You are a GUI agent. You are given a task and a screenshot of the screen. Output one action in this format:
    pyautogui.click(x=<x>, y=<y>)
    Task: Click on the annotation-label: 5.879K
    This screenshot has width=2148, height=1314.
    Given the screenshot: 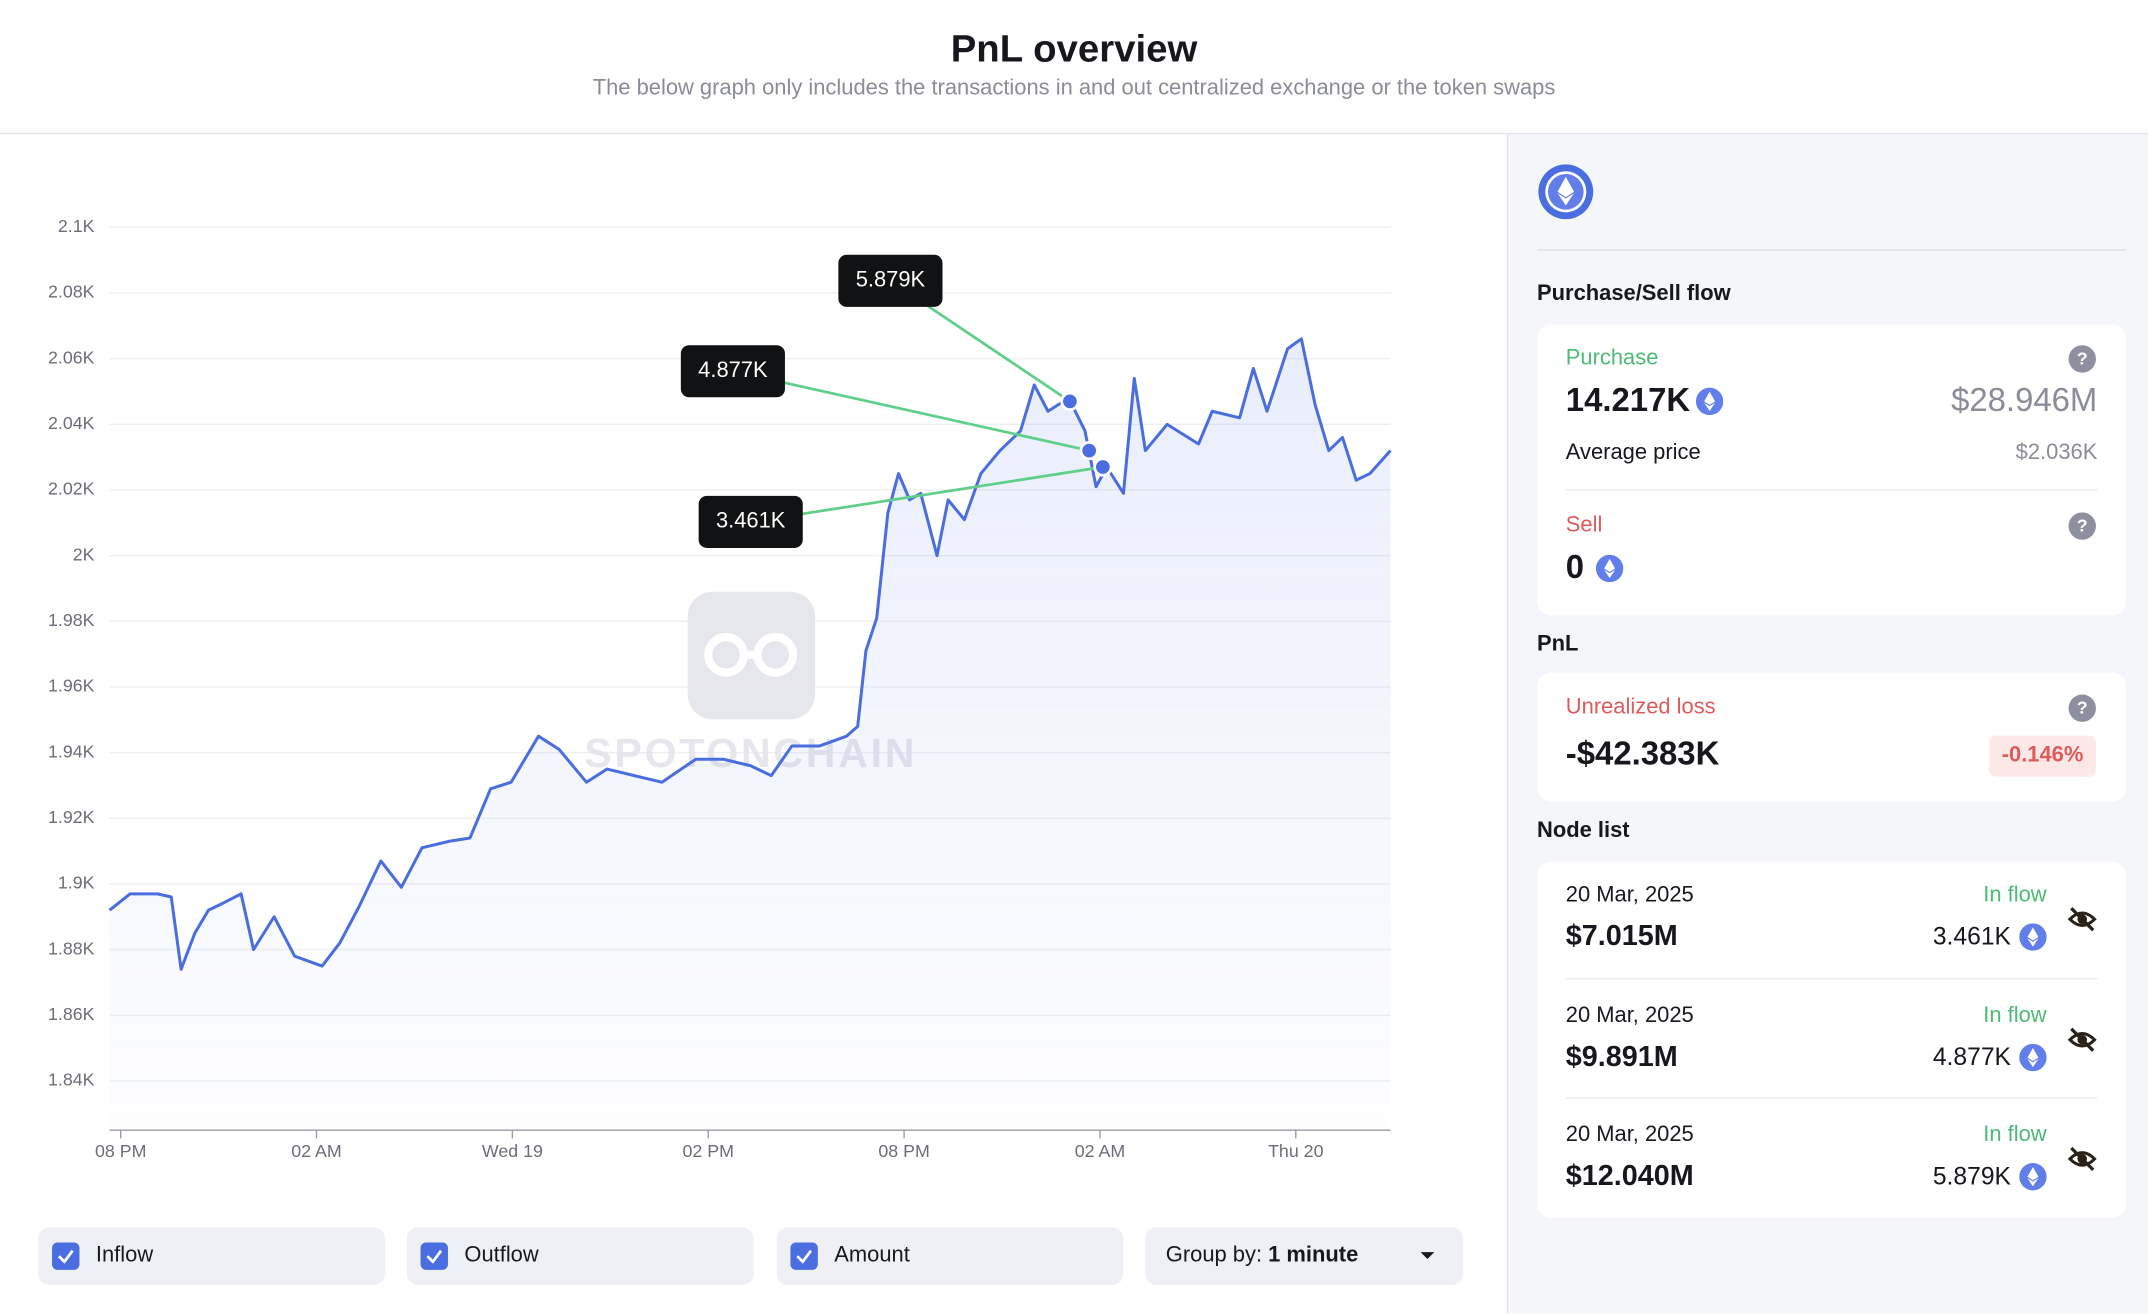 What is the action you would take?
    pyautogui.click(x=891, y=279)
    